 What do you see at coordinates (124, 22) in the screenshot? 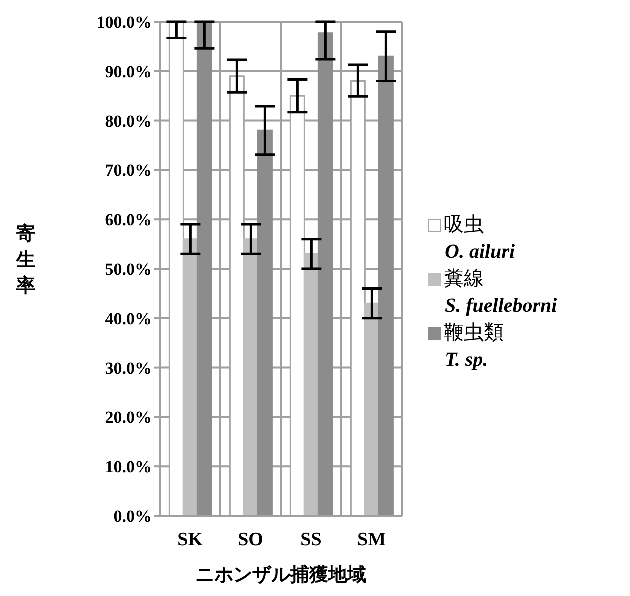
I see `y-tick-label: 100.0%` at bounding box center [124, 22].